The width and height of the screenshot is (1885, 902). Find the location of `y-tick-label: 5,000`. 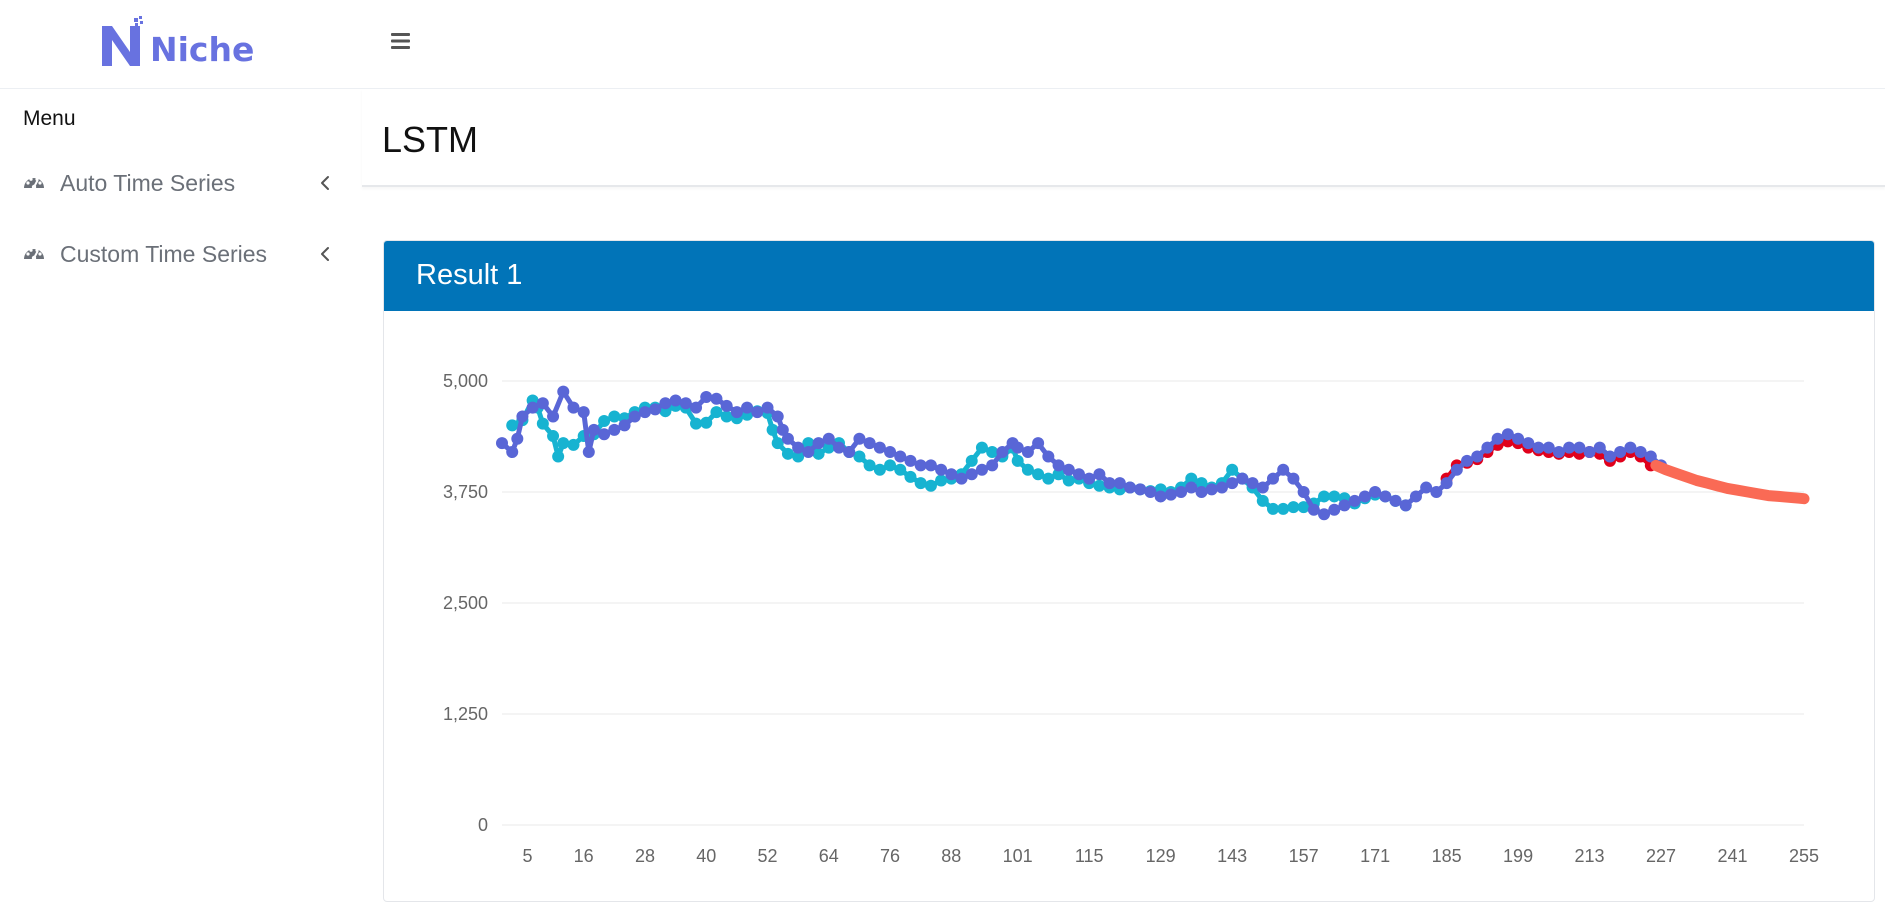

y-tick-label: 5,000 is located at coordinates (465, 381).